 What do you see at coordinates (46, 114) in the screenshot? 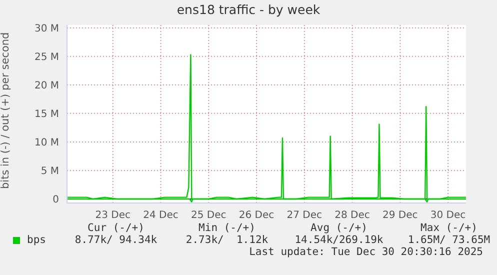
I see `y-tick-label: 15 M` at bounding box center [46, 114].